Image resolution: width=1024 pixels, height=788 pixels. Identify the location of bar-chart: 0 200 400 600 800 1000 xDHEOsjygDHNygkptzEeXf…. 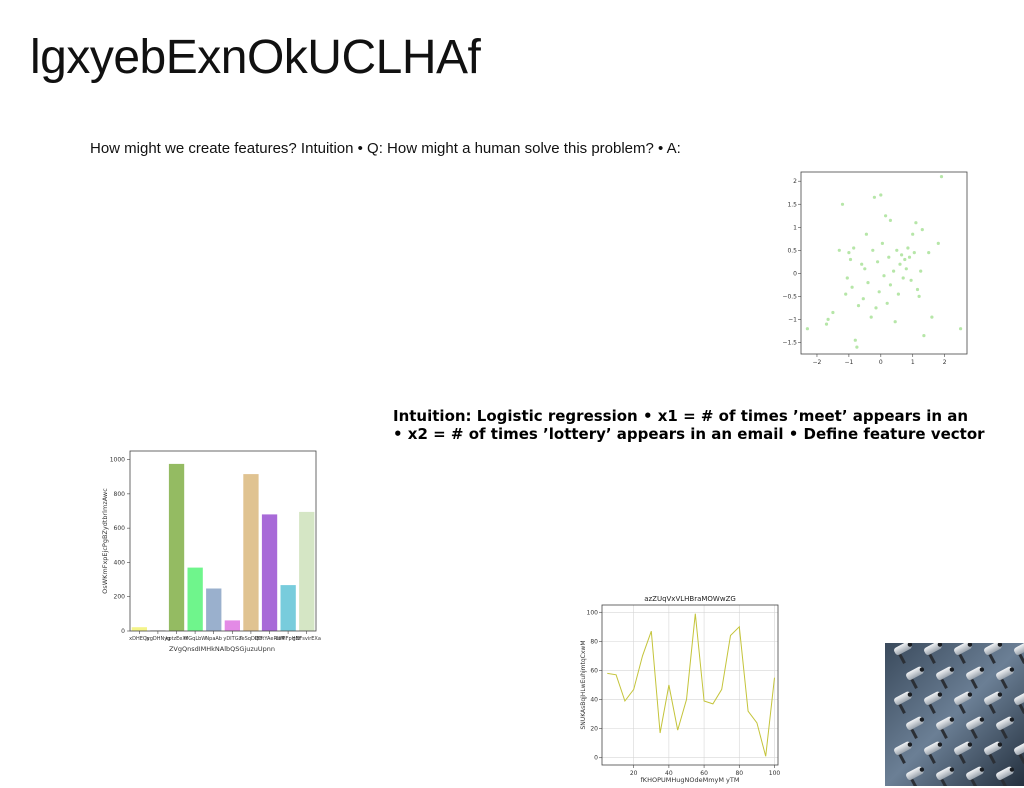
(211, 551).